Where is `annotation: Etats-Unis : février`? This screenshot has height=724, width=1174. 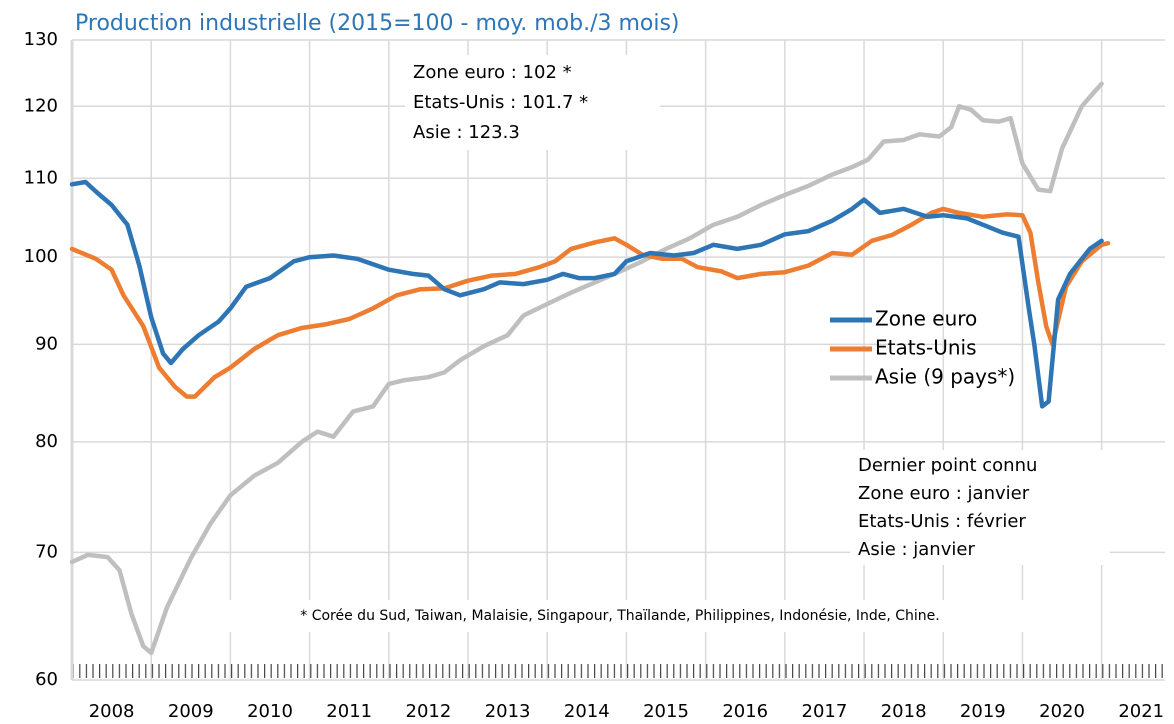
annotation: Etats-Unis : février is located at coordinates (942, 521).